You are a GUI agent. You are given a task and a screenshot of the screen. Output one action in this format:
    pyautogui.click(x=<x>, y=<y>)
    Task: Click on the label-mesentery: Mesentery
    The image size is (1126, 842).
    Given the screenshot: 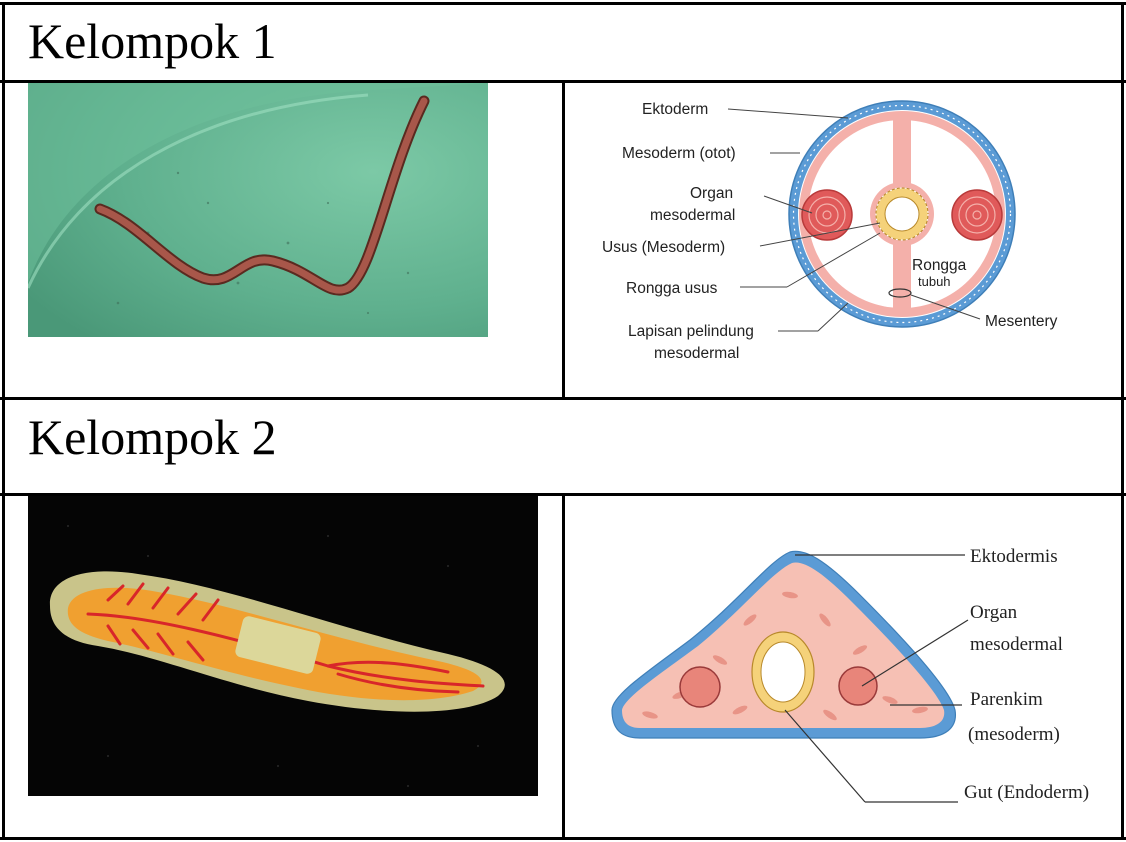 What is the action you would take?
    pyautogui.click(x=1021, y=321)
    